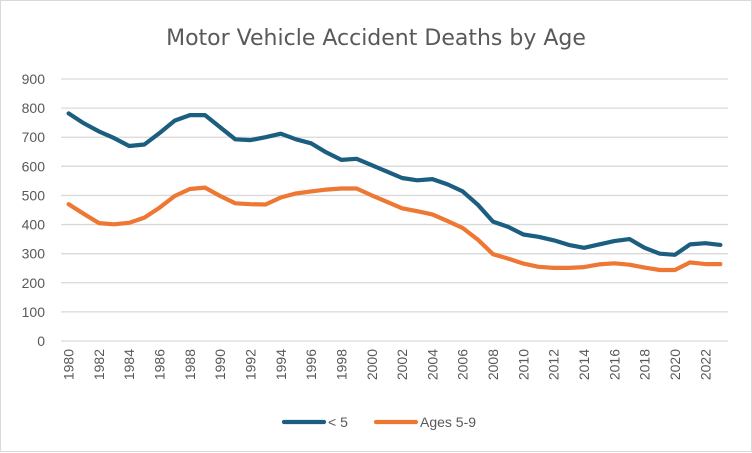 The height and width of the screenshot is (453, 752). I want to click on y-tick-label: 0, so click(41, 341).